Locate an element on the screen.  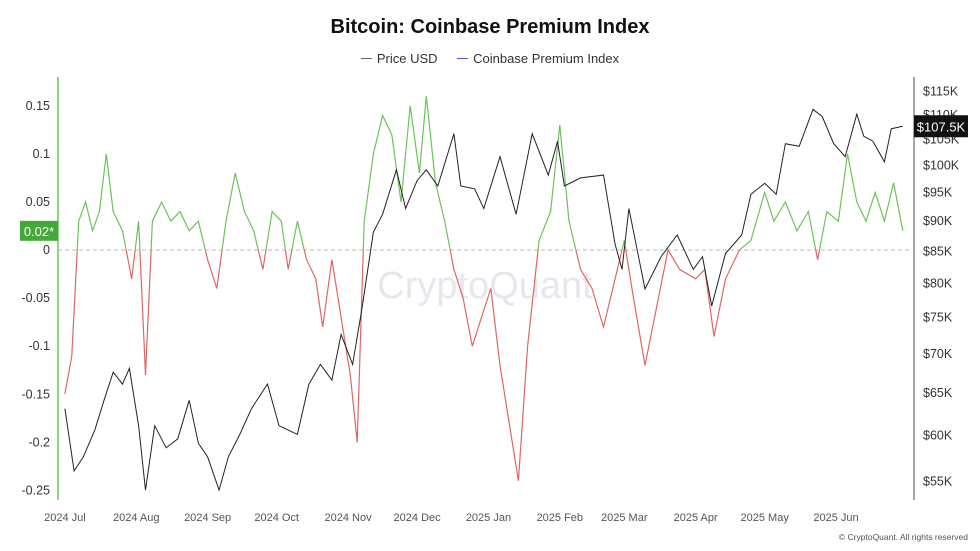
x-tick-label: 2025 Apr is located at coordinates (696, 518).